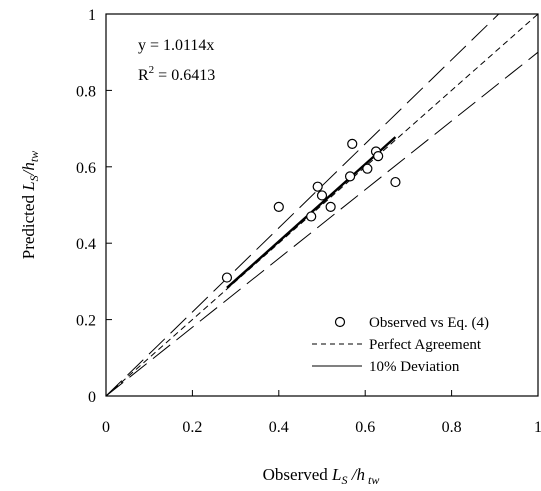  What do you see at coordinates (311, 210) in the screenshot?
I see `scatter-points` at bounding box center [311, 210].